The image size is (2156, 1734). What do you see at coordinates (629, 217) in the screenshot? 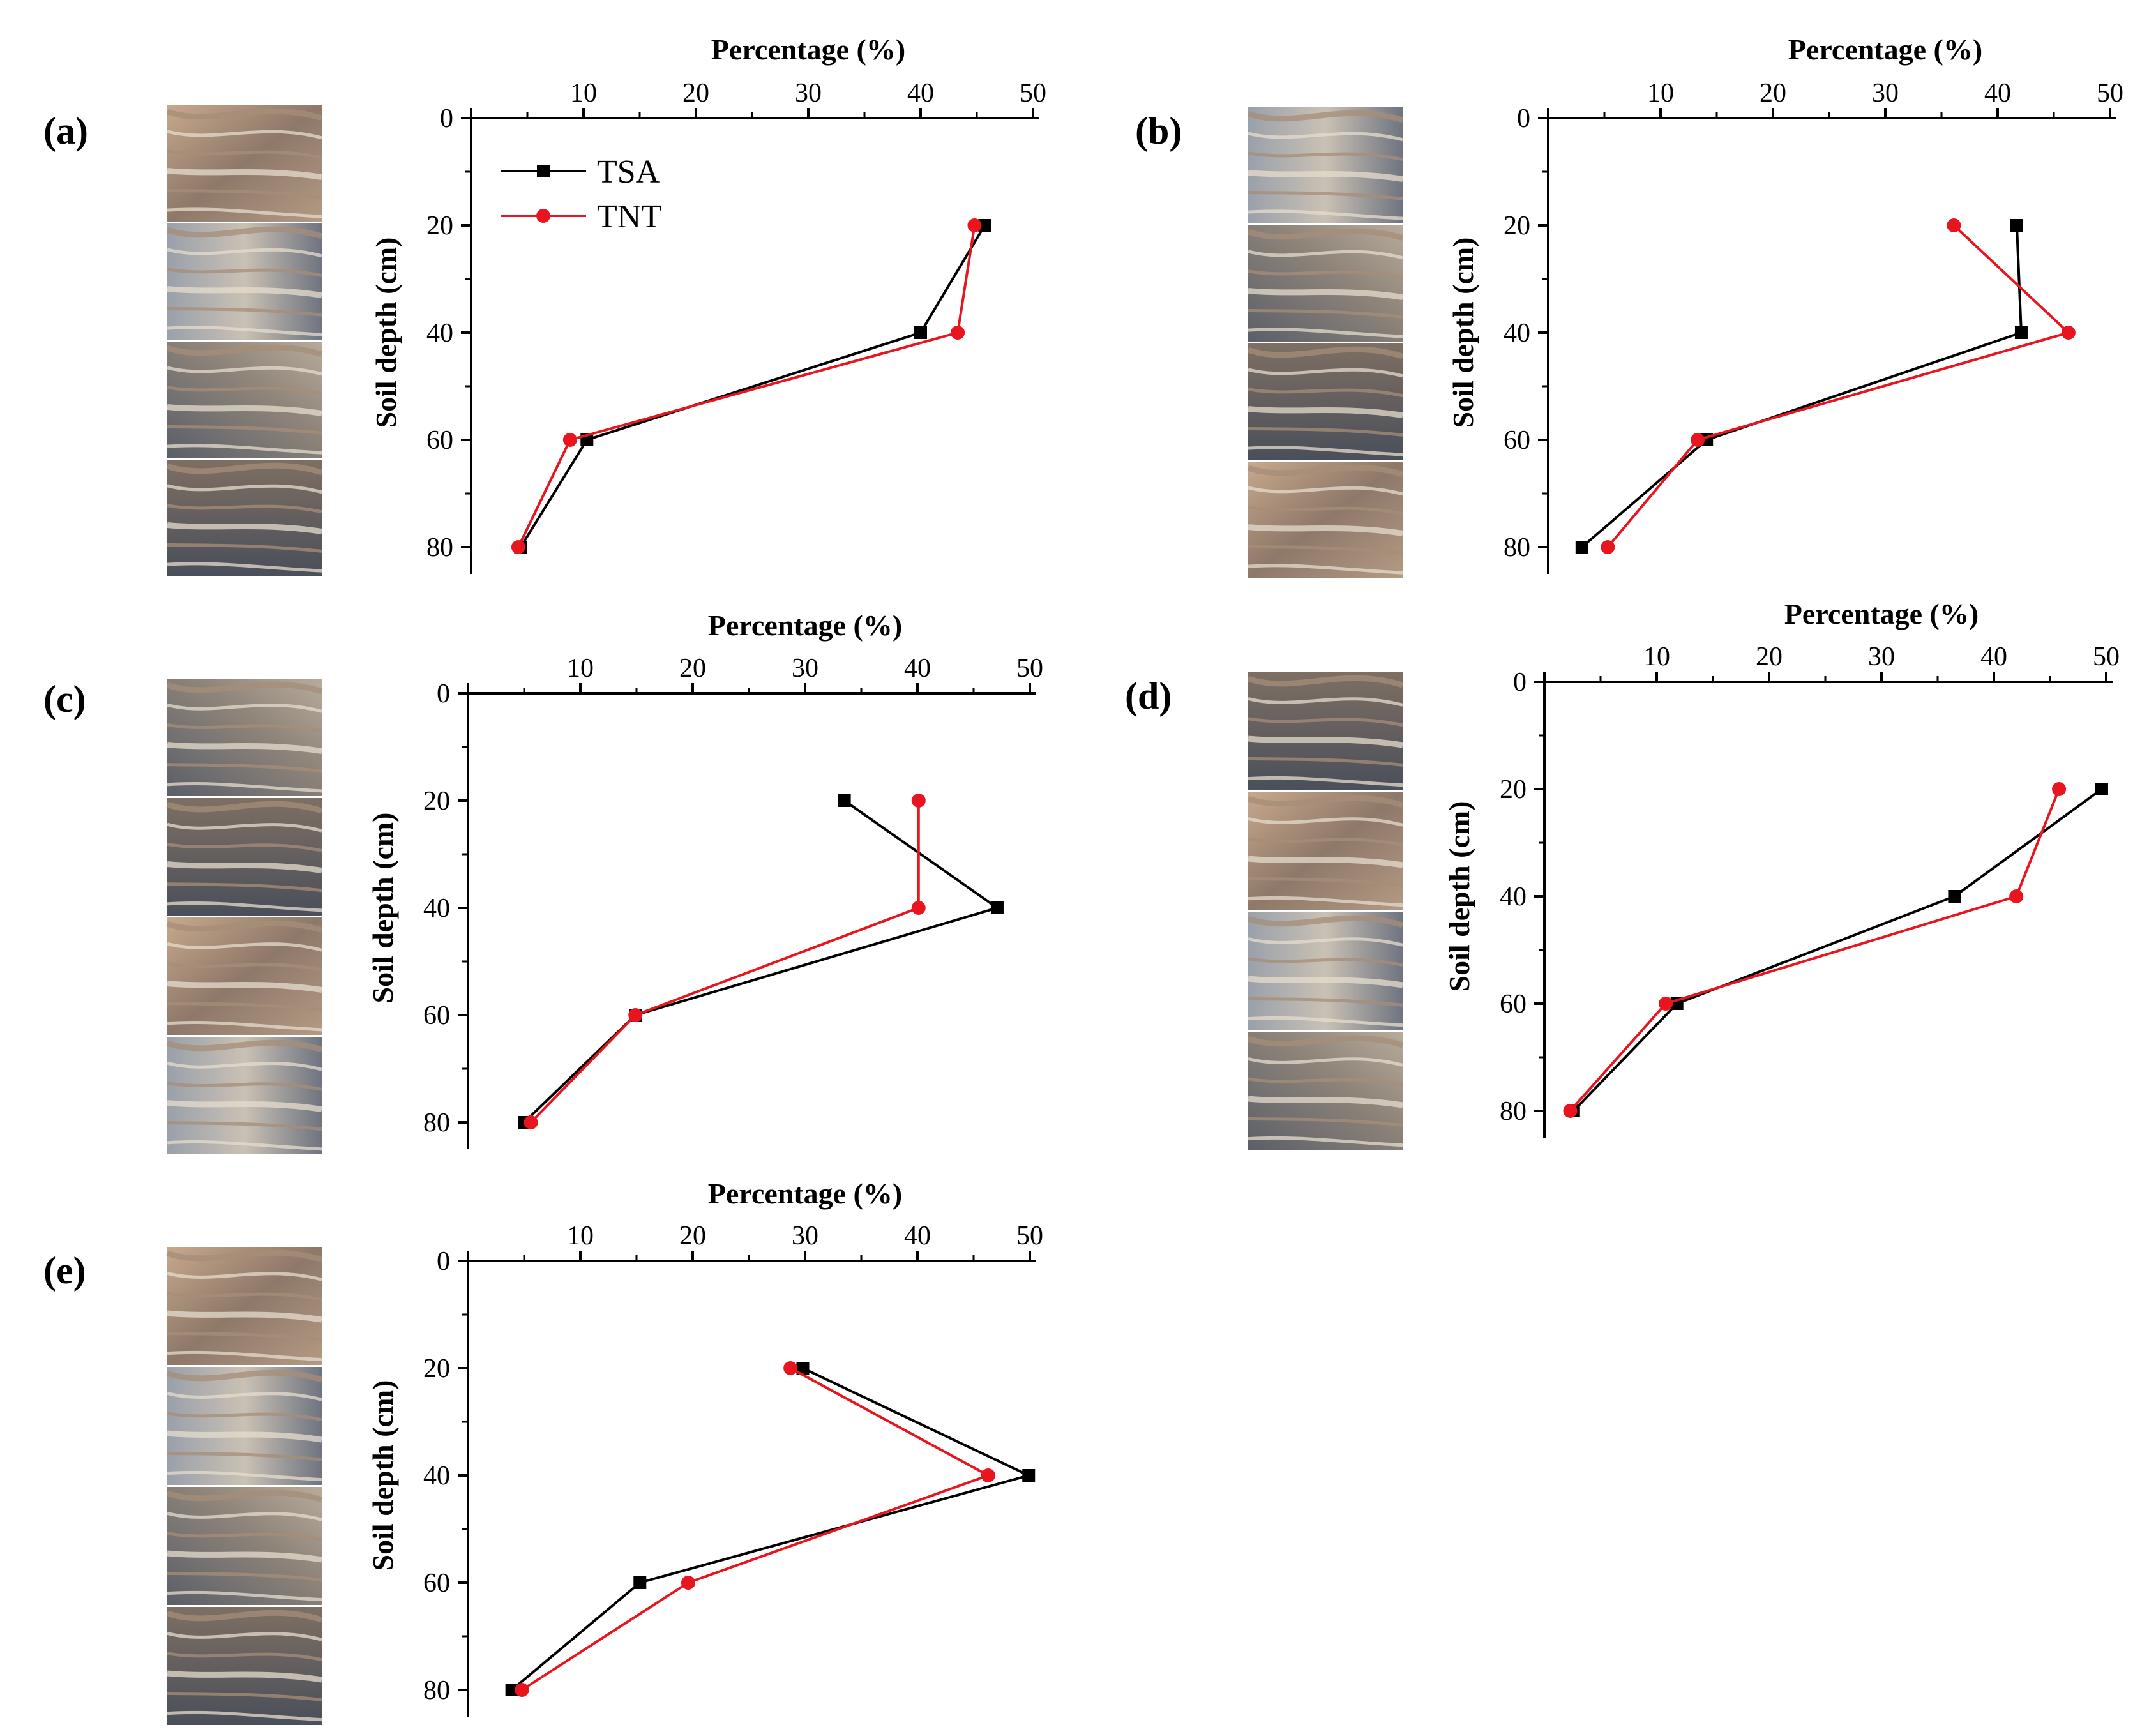
I see `legend-label: TNT` at bounding box center [629, 217].